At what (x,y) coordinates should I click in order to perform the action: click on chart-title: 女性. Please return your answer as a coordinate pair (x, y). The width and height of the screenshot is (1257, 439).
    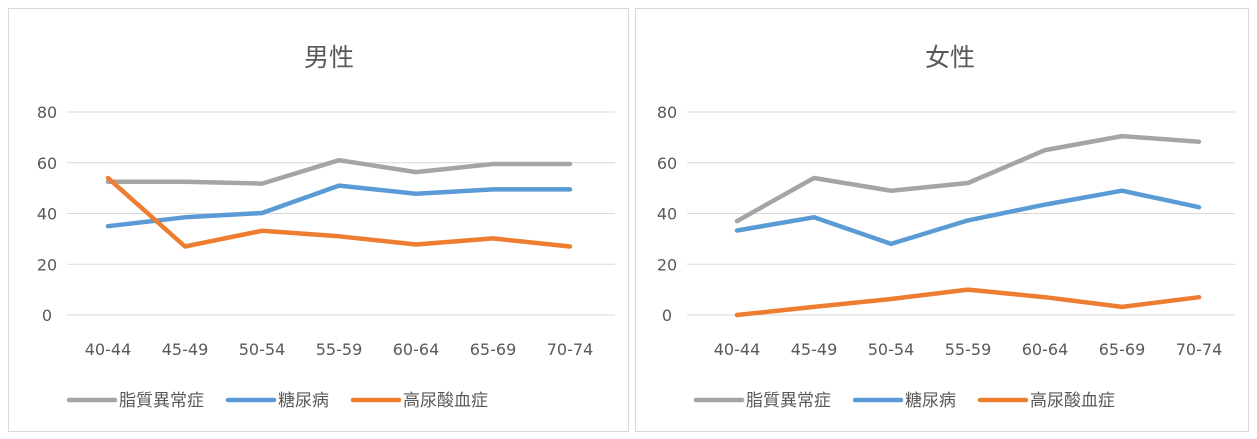
    Looking at the image, I should click on (950, 57).